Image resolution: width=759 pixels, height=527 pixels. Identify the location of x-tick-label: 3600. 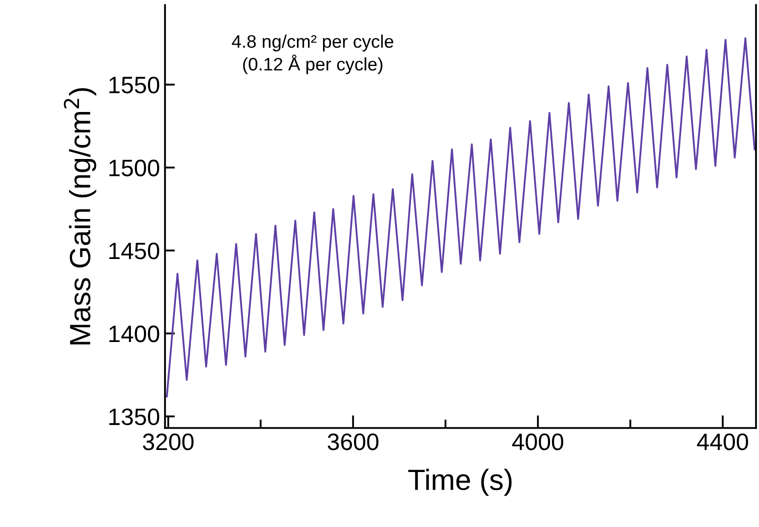
(353, 441).